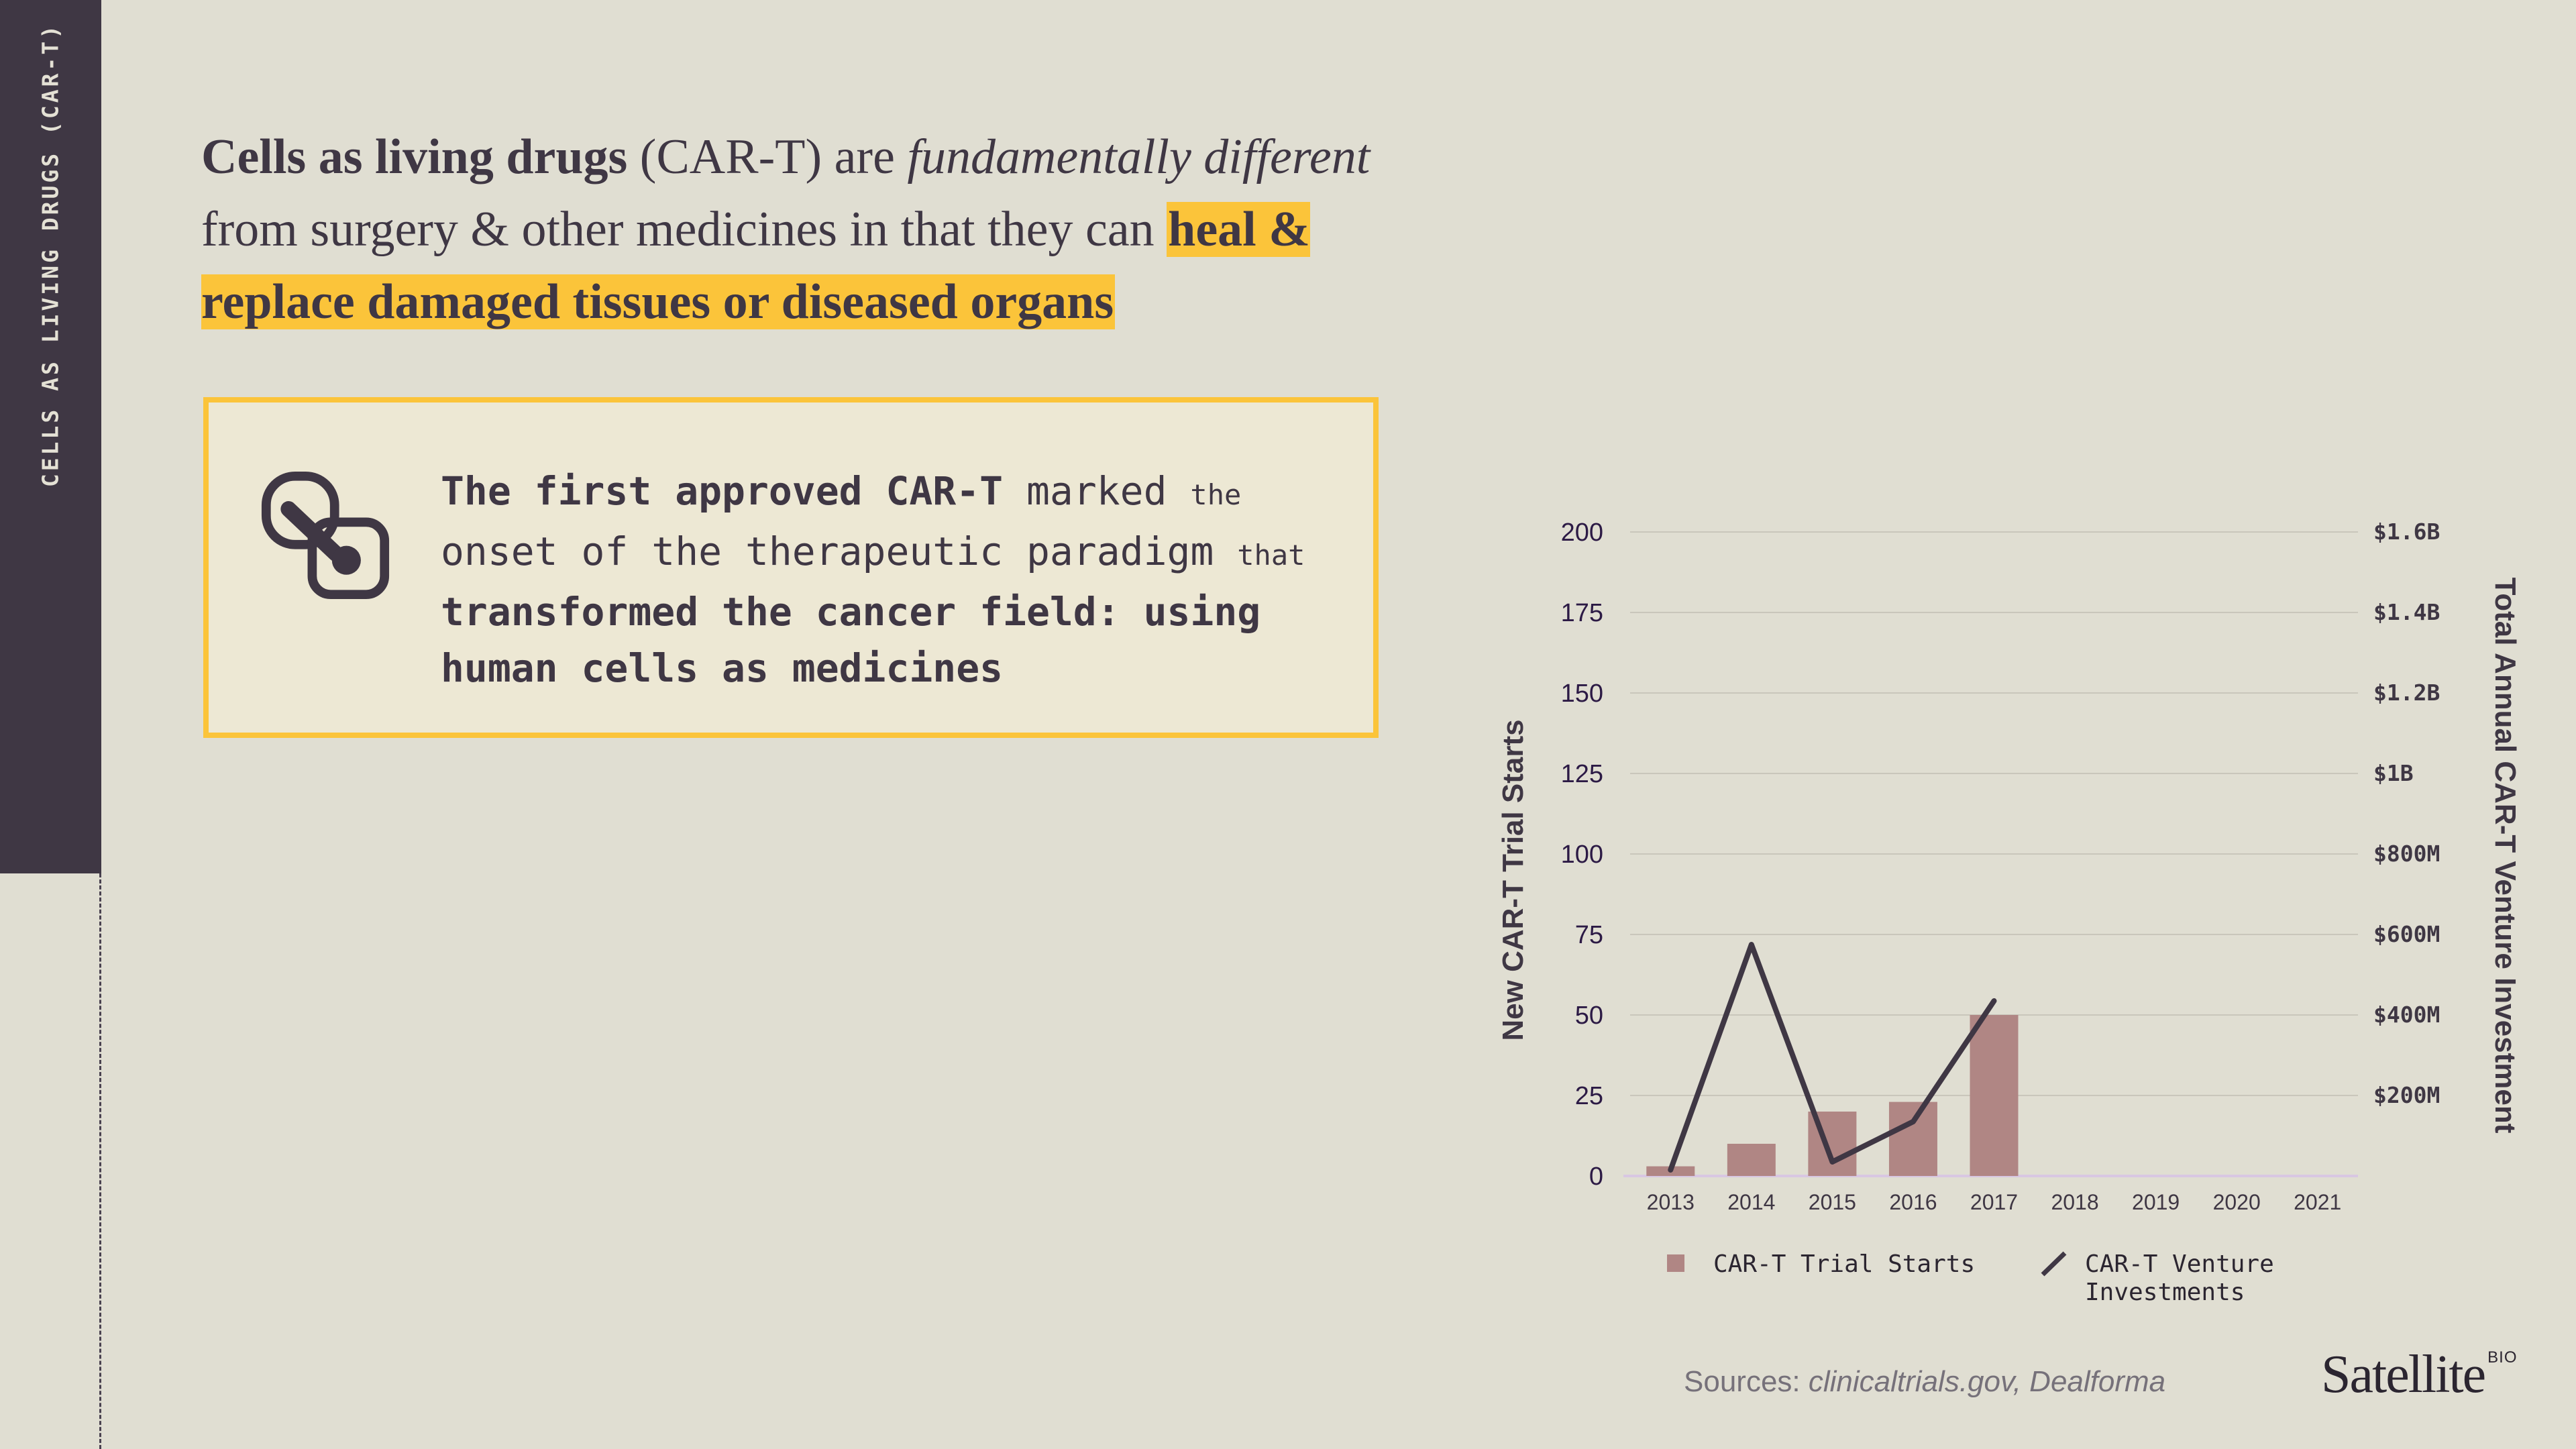 This screenshot has width=2576, height=1449. What do you see at coordinates (1582, 774) in the screenshot?
I see `y-tick-label-left: 125` at bounding box center [1582, 774].